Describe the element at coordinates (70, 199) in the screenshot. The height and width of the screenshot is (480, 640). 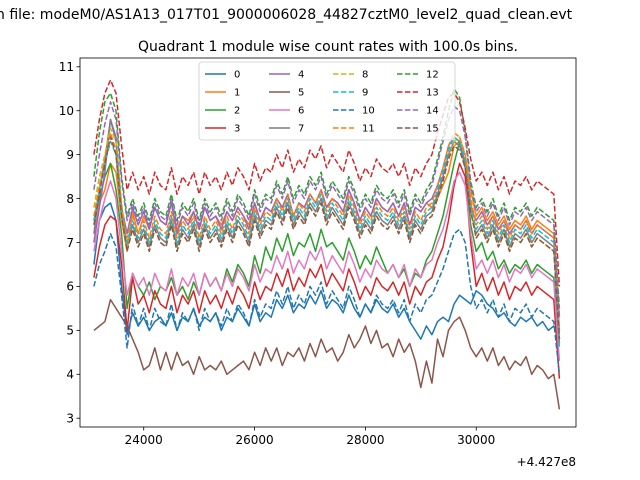
I see `y-tick-label: 8` at that location.